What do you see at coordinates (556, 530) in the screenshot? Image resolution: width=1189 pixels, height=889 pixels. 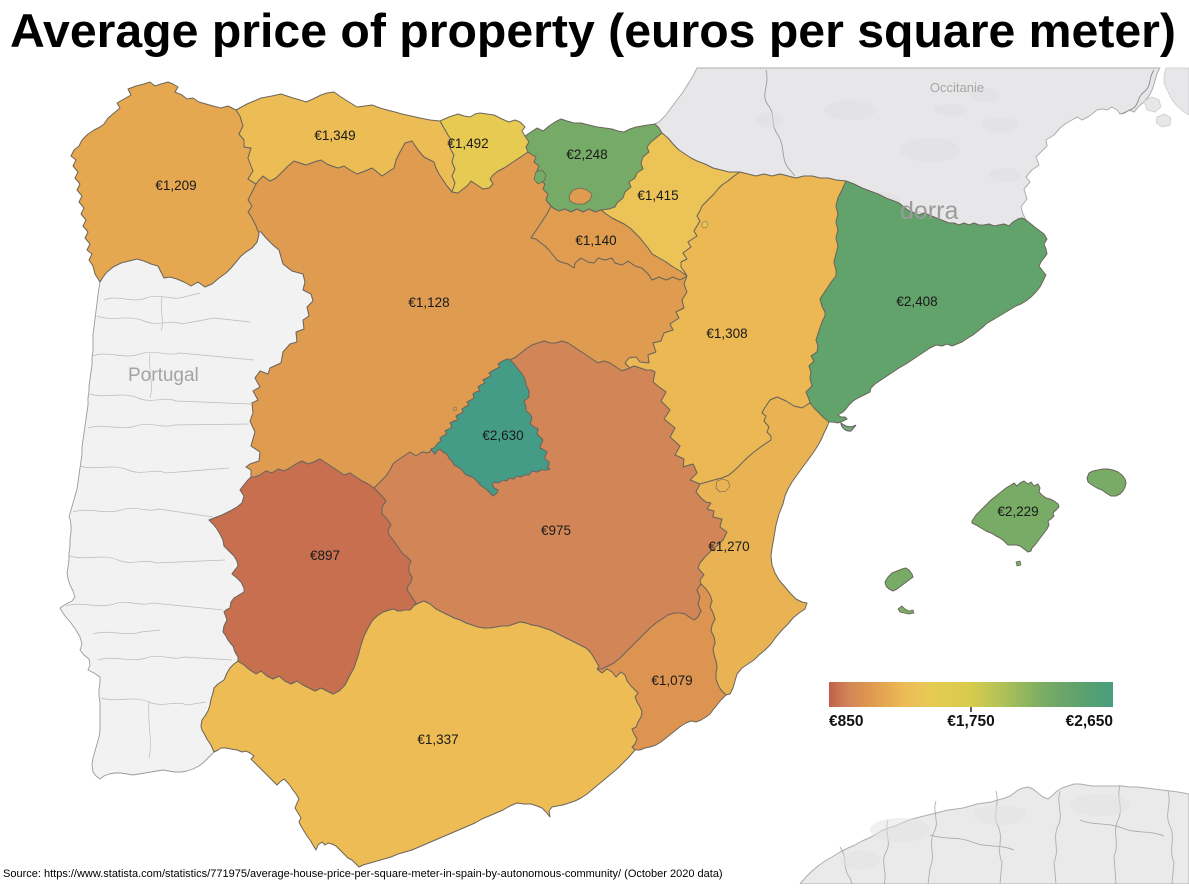 I see `svg-text: €975` at bounding box center [556, 530].